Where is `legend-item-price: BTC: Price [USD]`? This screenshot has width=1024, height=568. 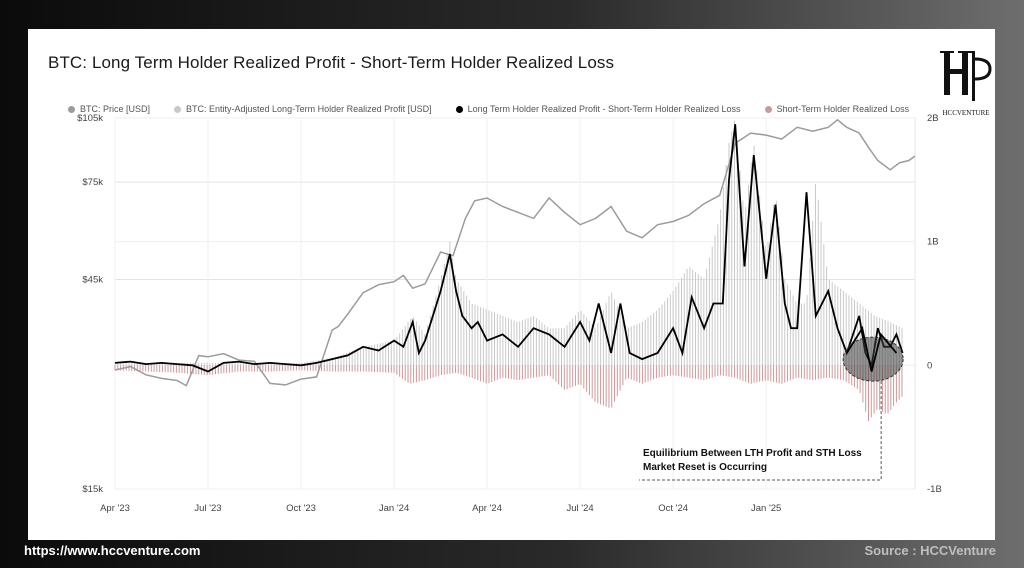 legend-item-price: BTC: Price [USD] is located at coordinates (109, 109).